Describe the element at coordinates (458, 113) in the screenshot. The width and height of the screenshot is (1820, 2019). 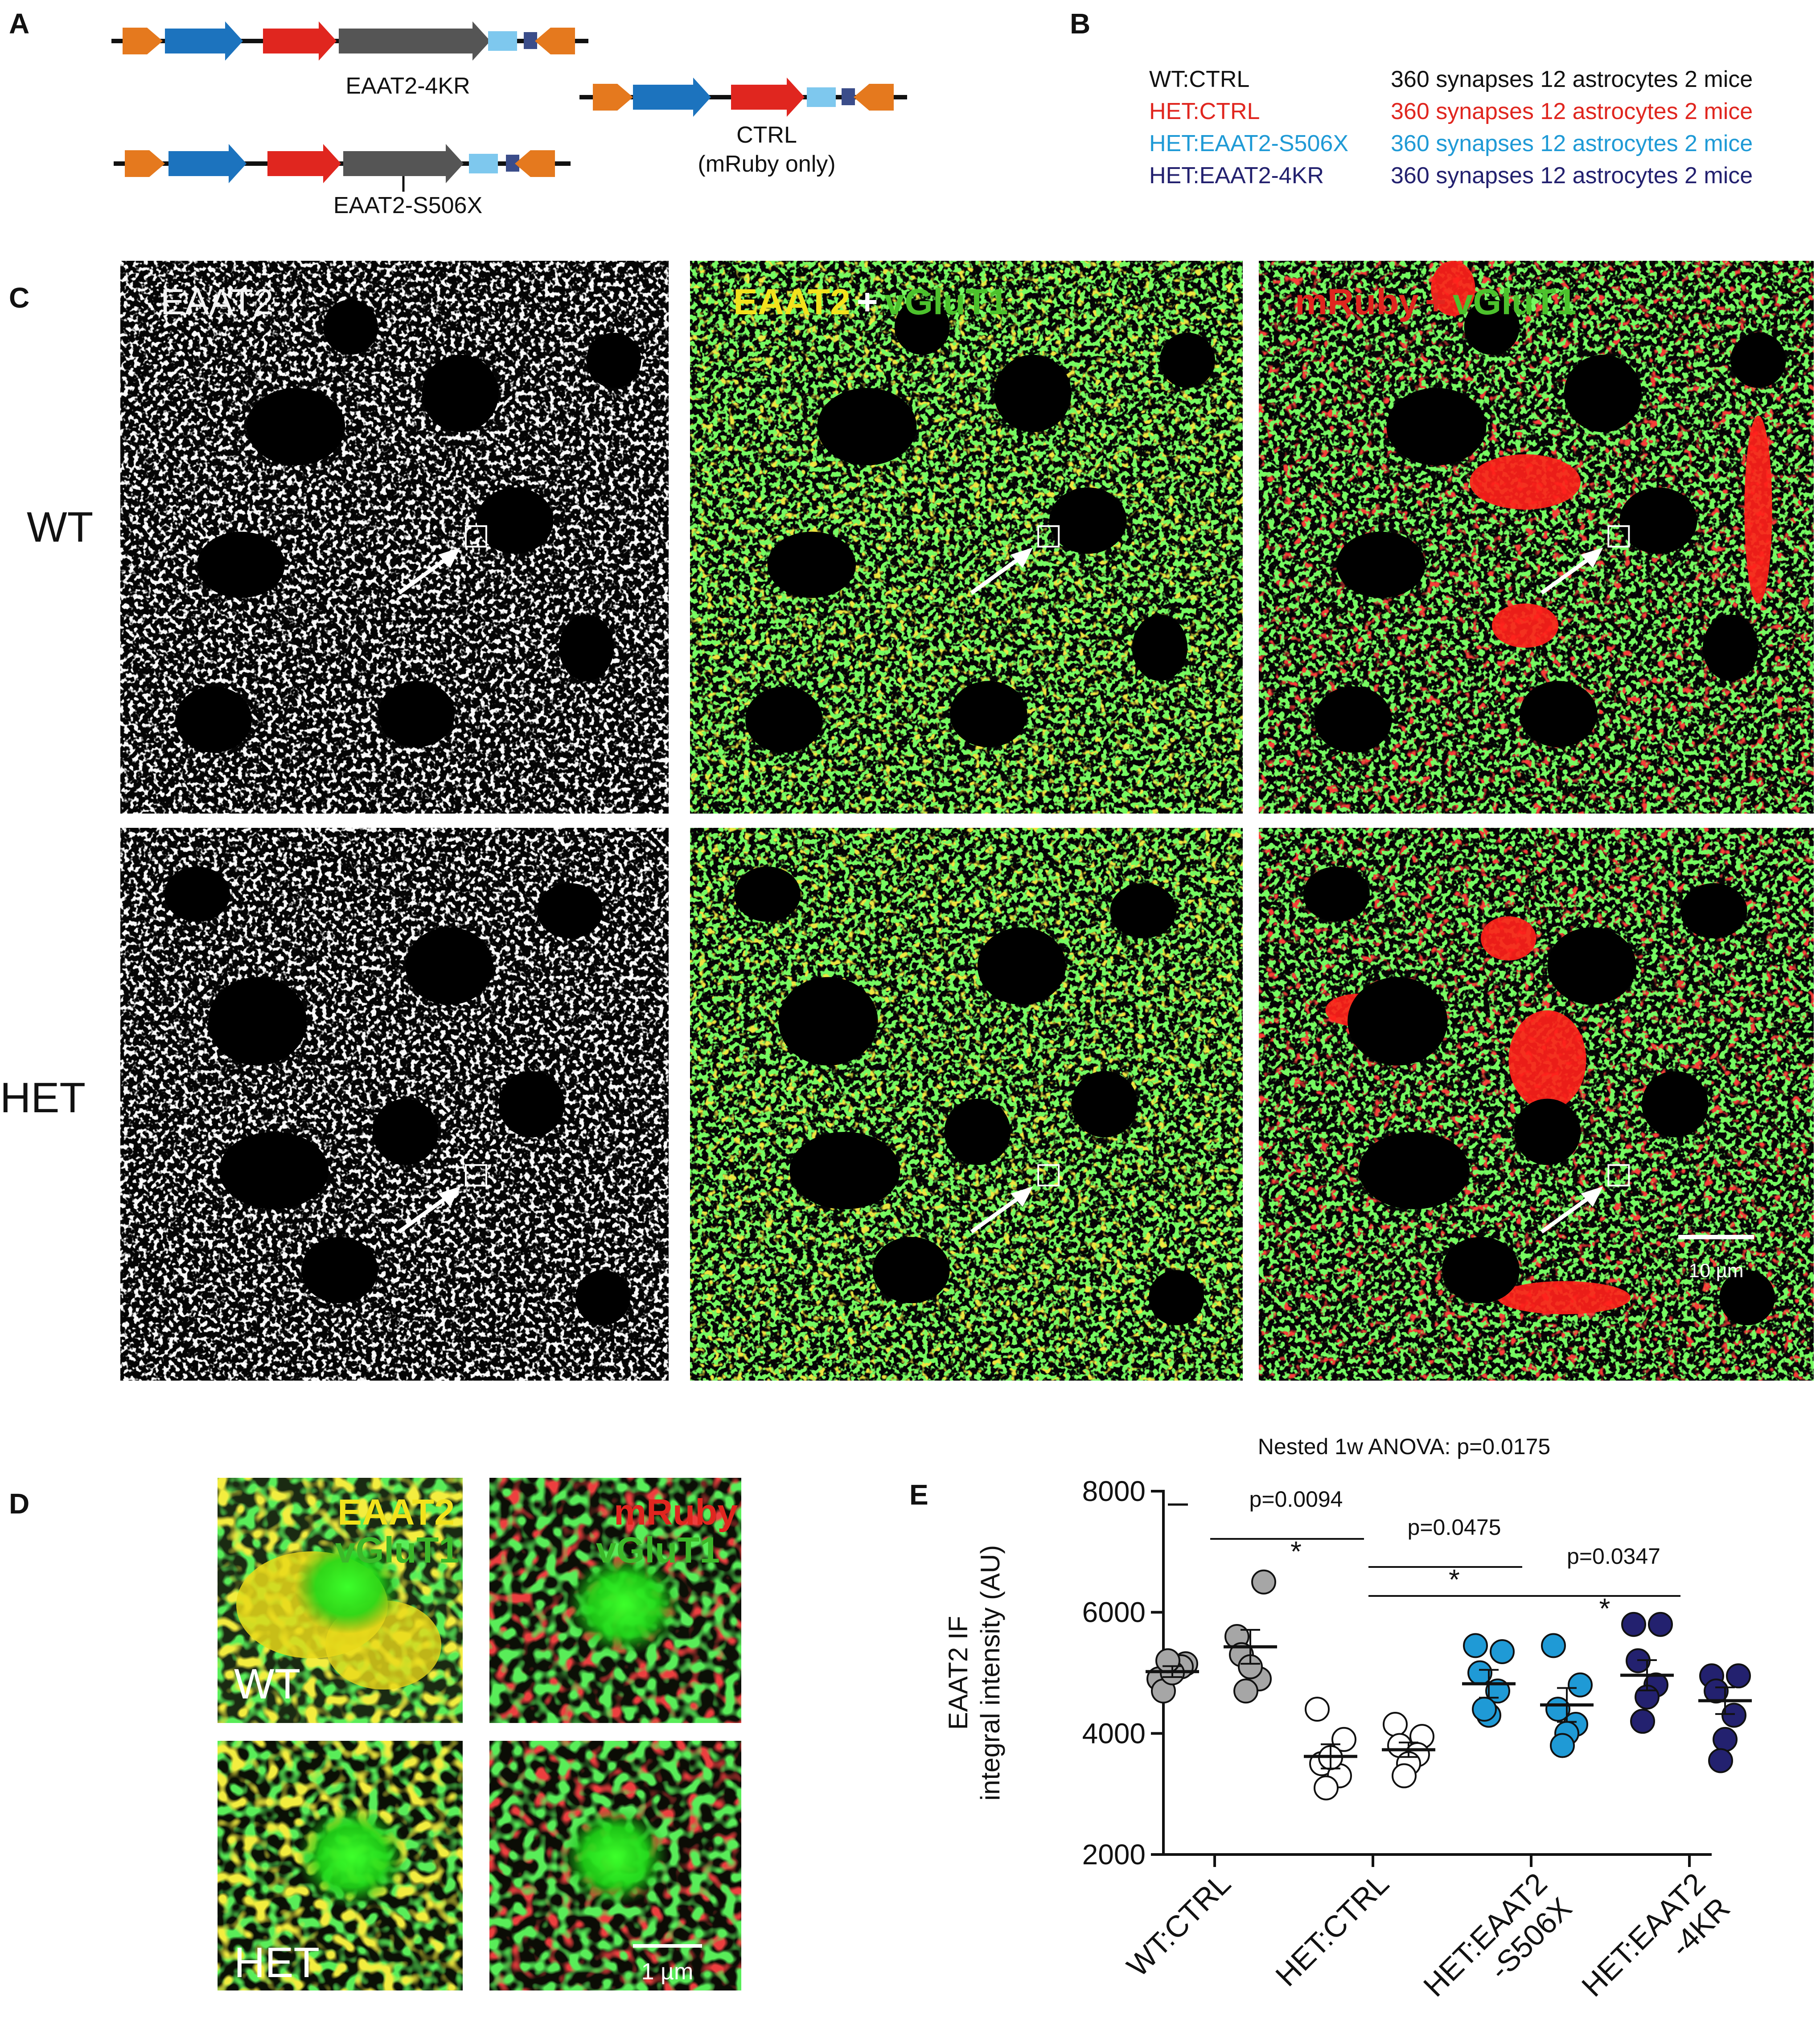
I see `panel-a: A EAAT2-4KR EAAT2-S506X` at that location.